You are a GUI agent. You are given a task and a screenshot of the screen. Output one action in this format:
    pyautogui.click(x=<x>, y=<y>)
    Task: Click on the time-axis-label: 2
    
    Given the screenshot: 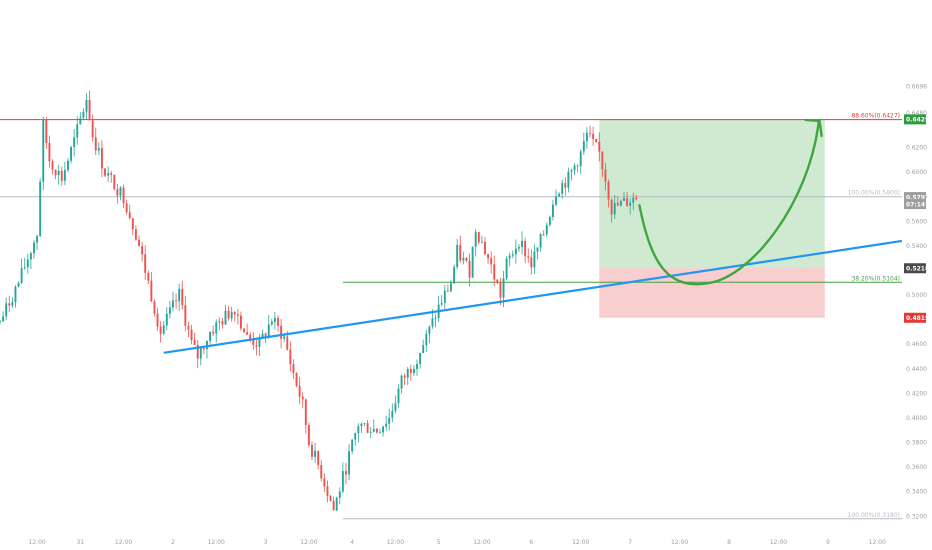 What is the action you would take?
    pyautogui.click(x=173, y=542)
    